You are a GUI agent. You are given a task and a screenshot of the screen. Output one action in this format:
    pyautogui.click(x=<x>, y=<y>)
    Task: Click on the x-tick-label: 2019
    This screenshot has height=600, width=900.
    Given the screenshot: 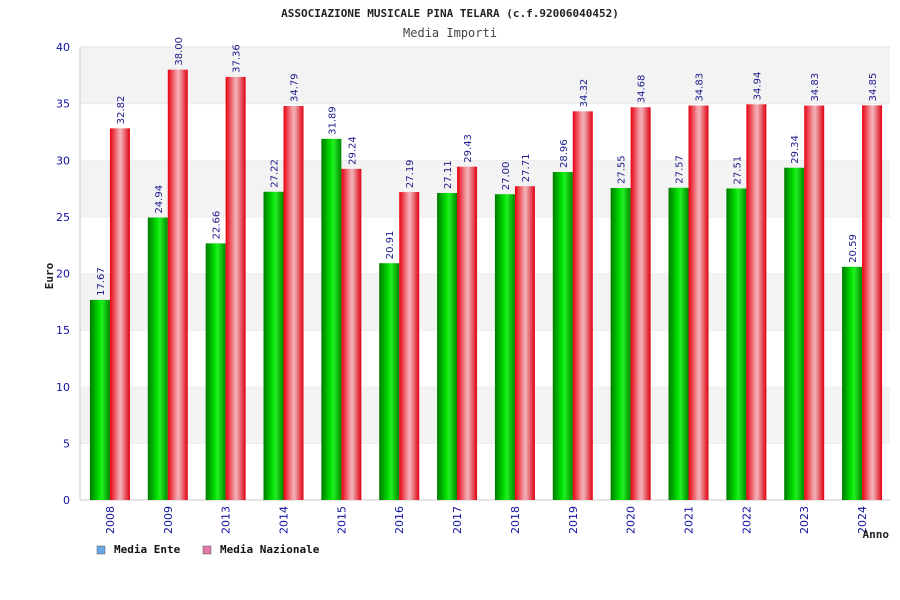 What is the action you would take?
    pyautogui.click(x=573, y=520)
    